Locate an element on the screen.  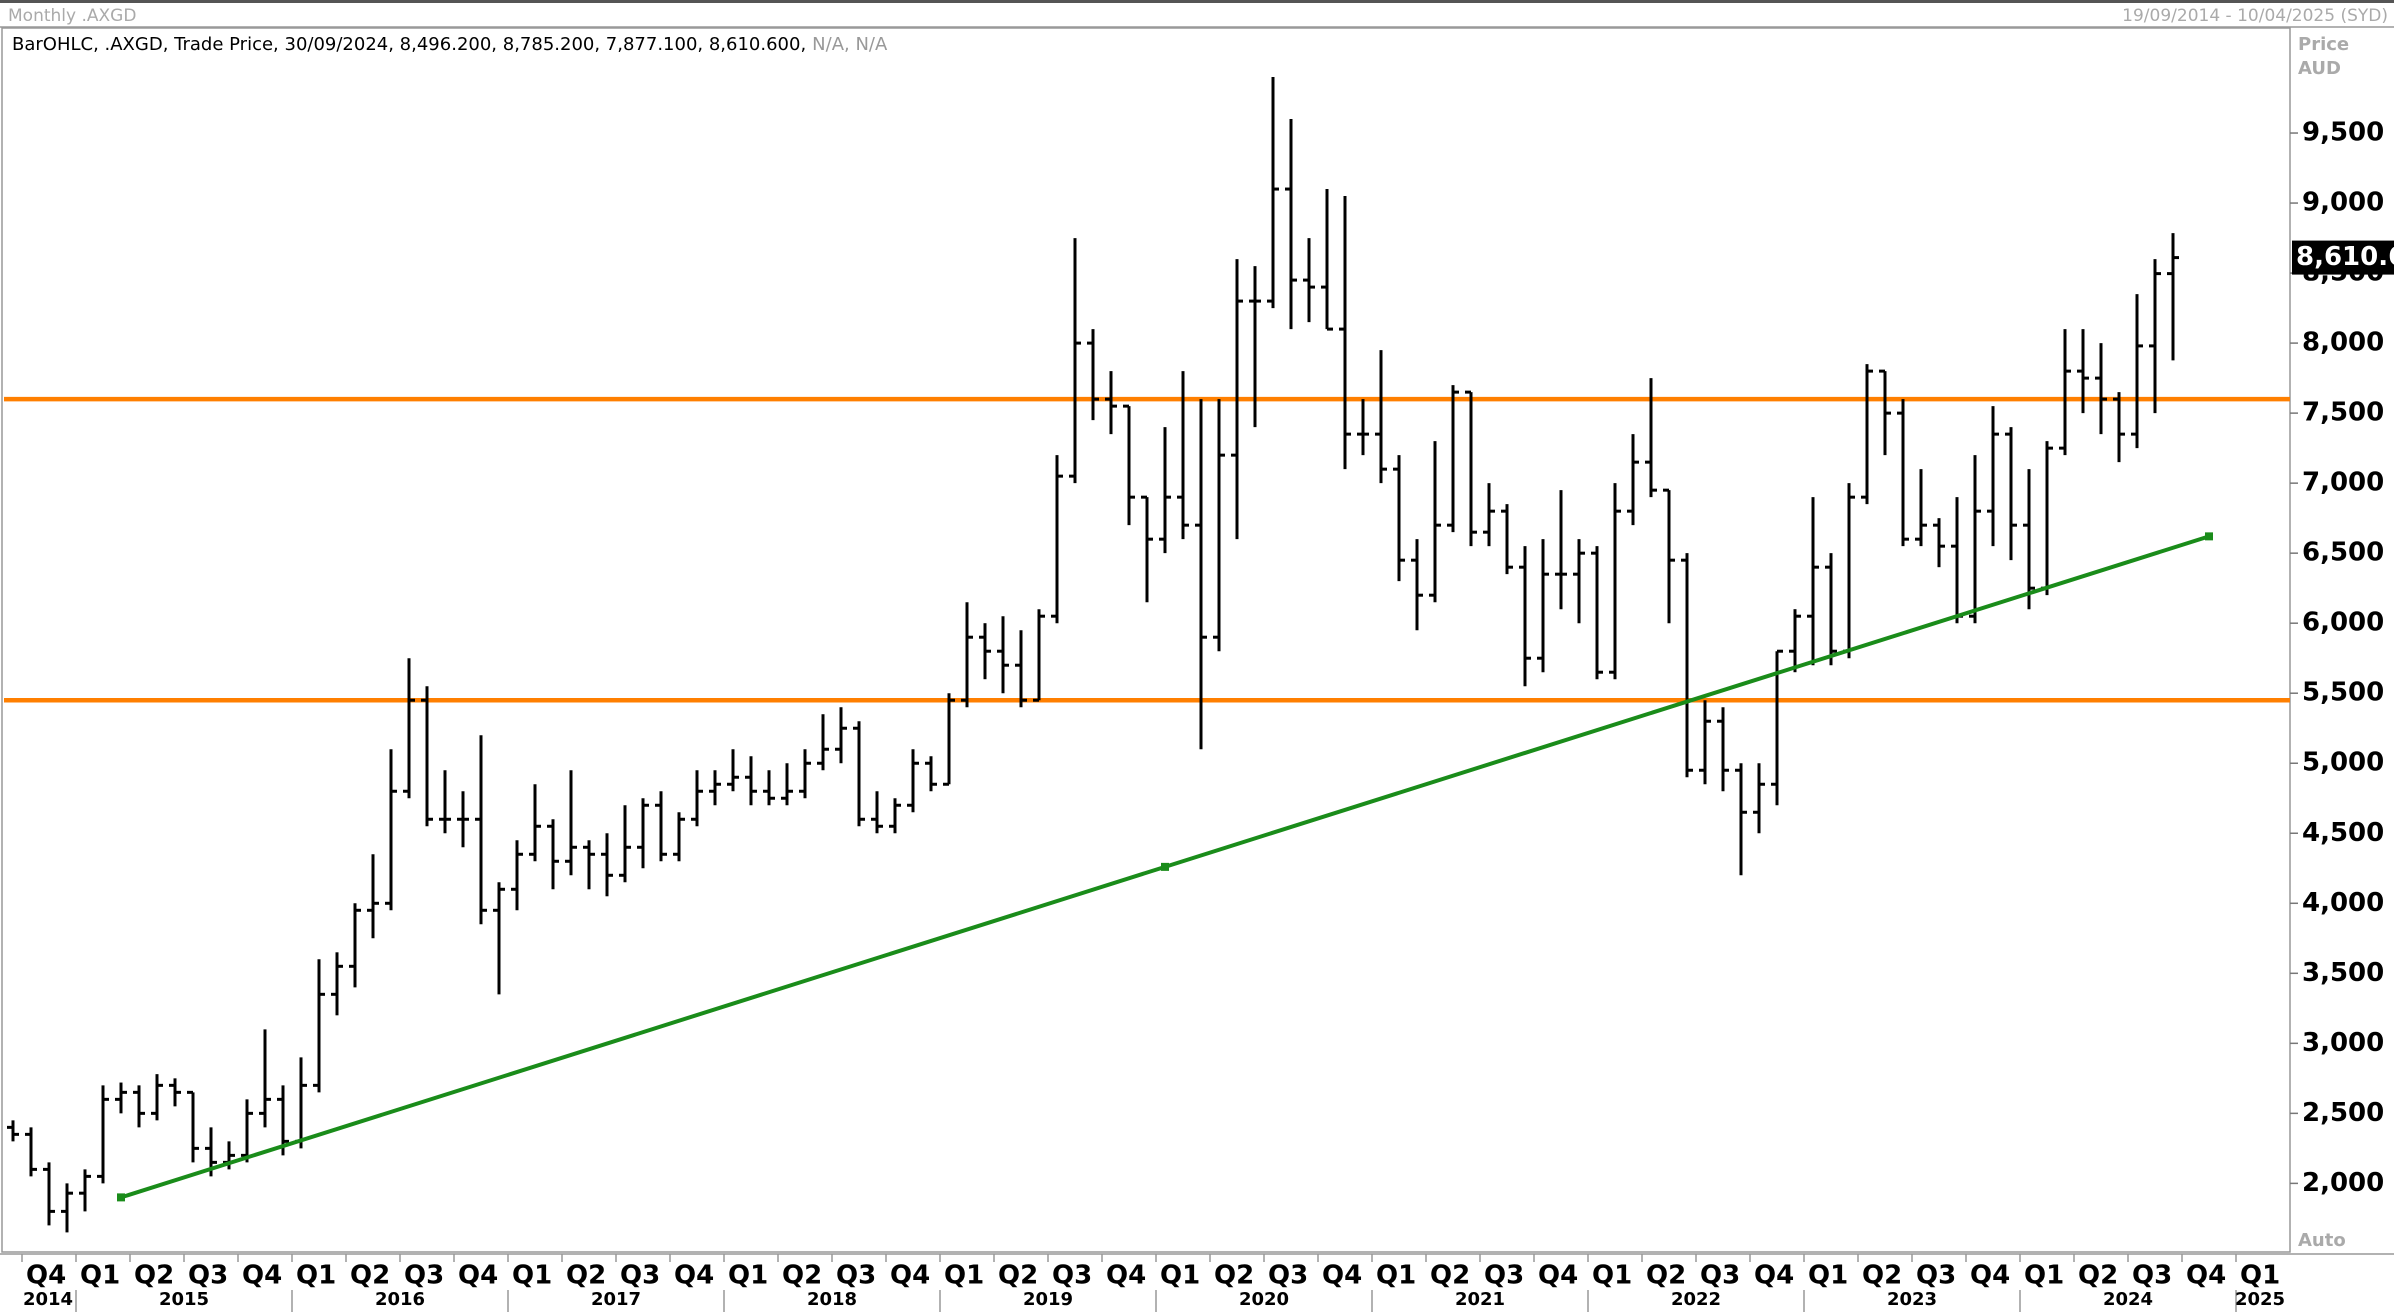
y-tick-label: 8,000 is located at coordinates (2343, 343).